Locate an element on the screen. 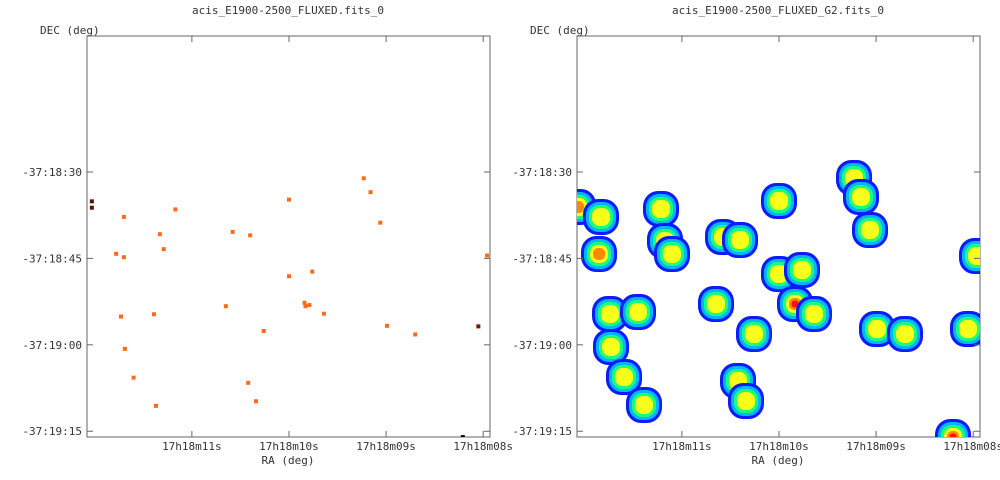 The height and width of the screenshot is (480, 1000). left-xlabel: RA (deg) is located at coordinates (288, 460).